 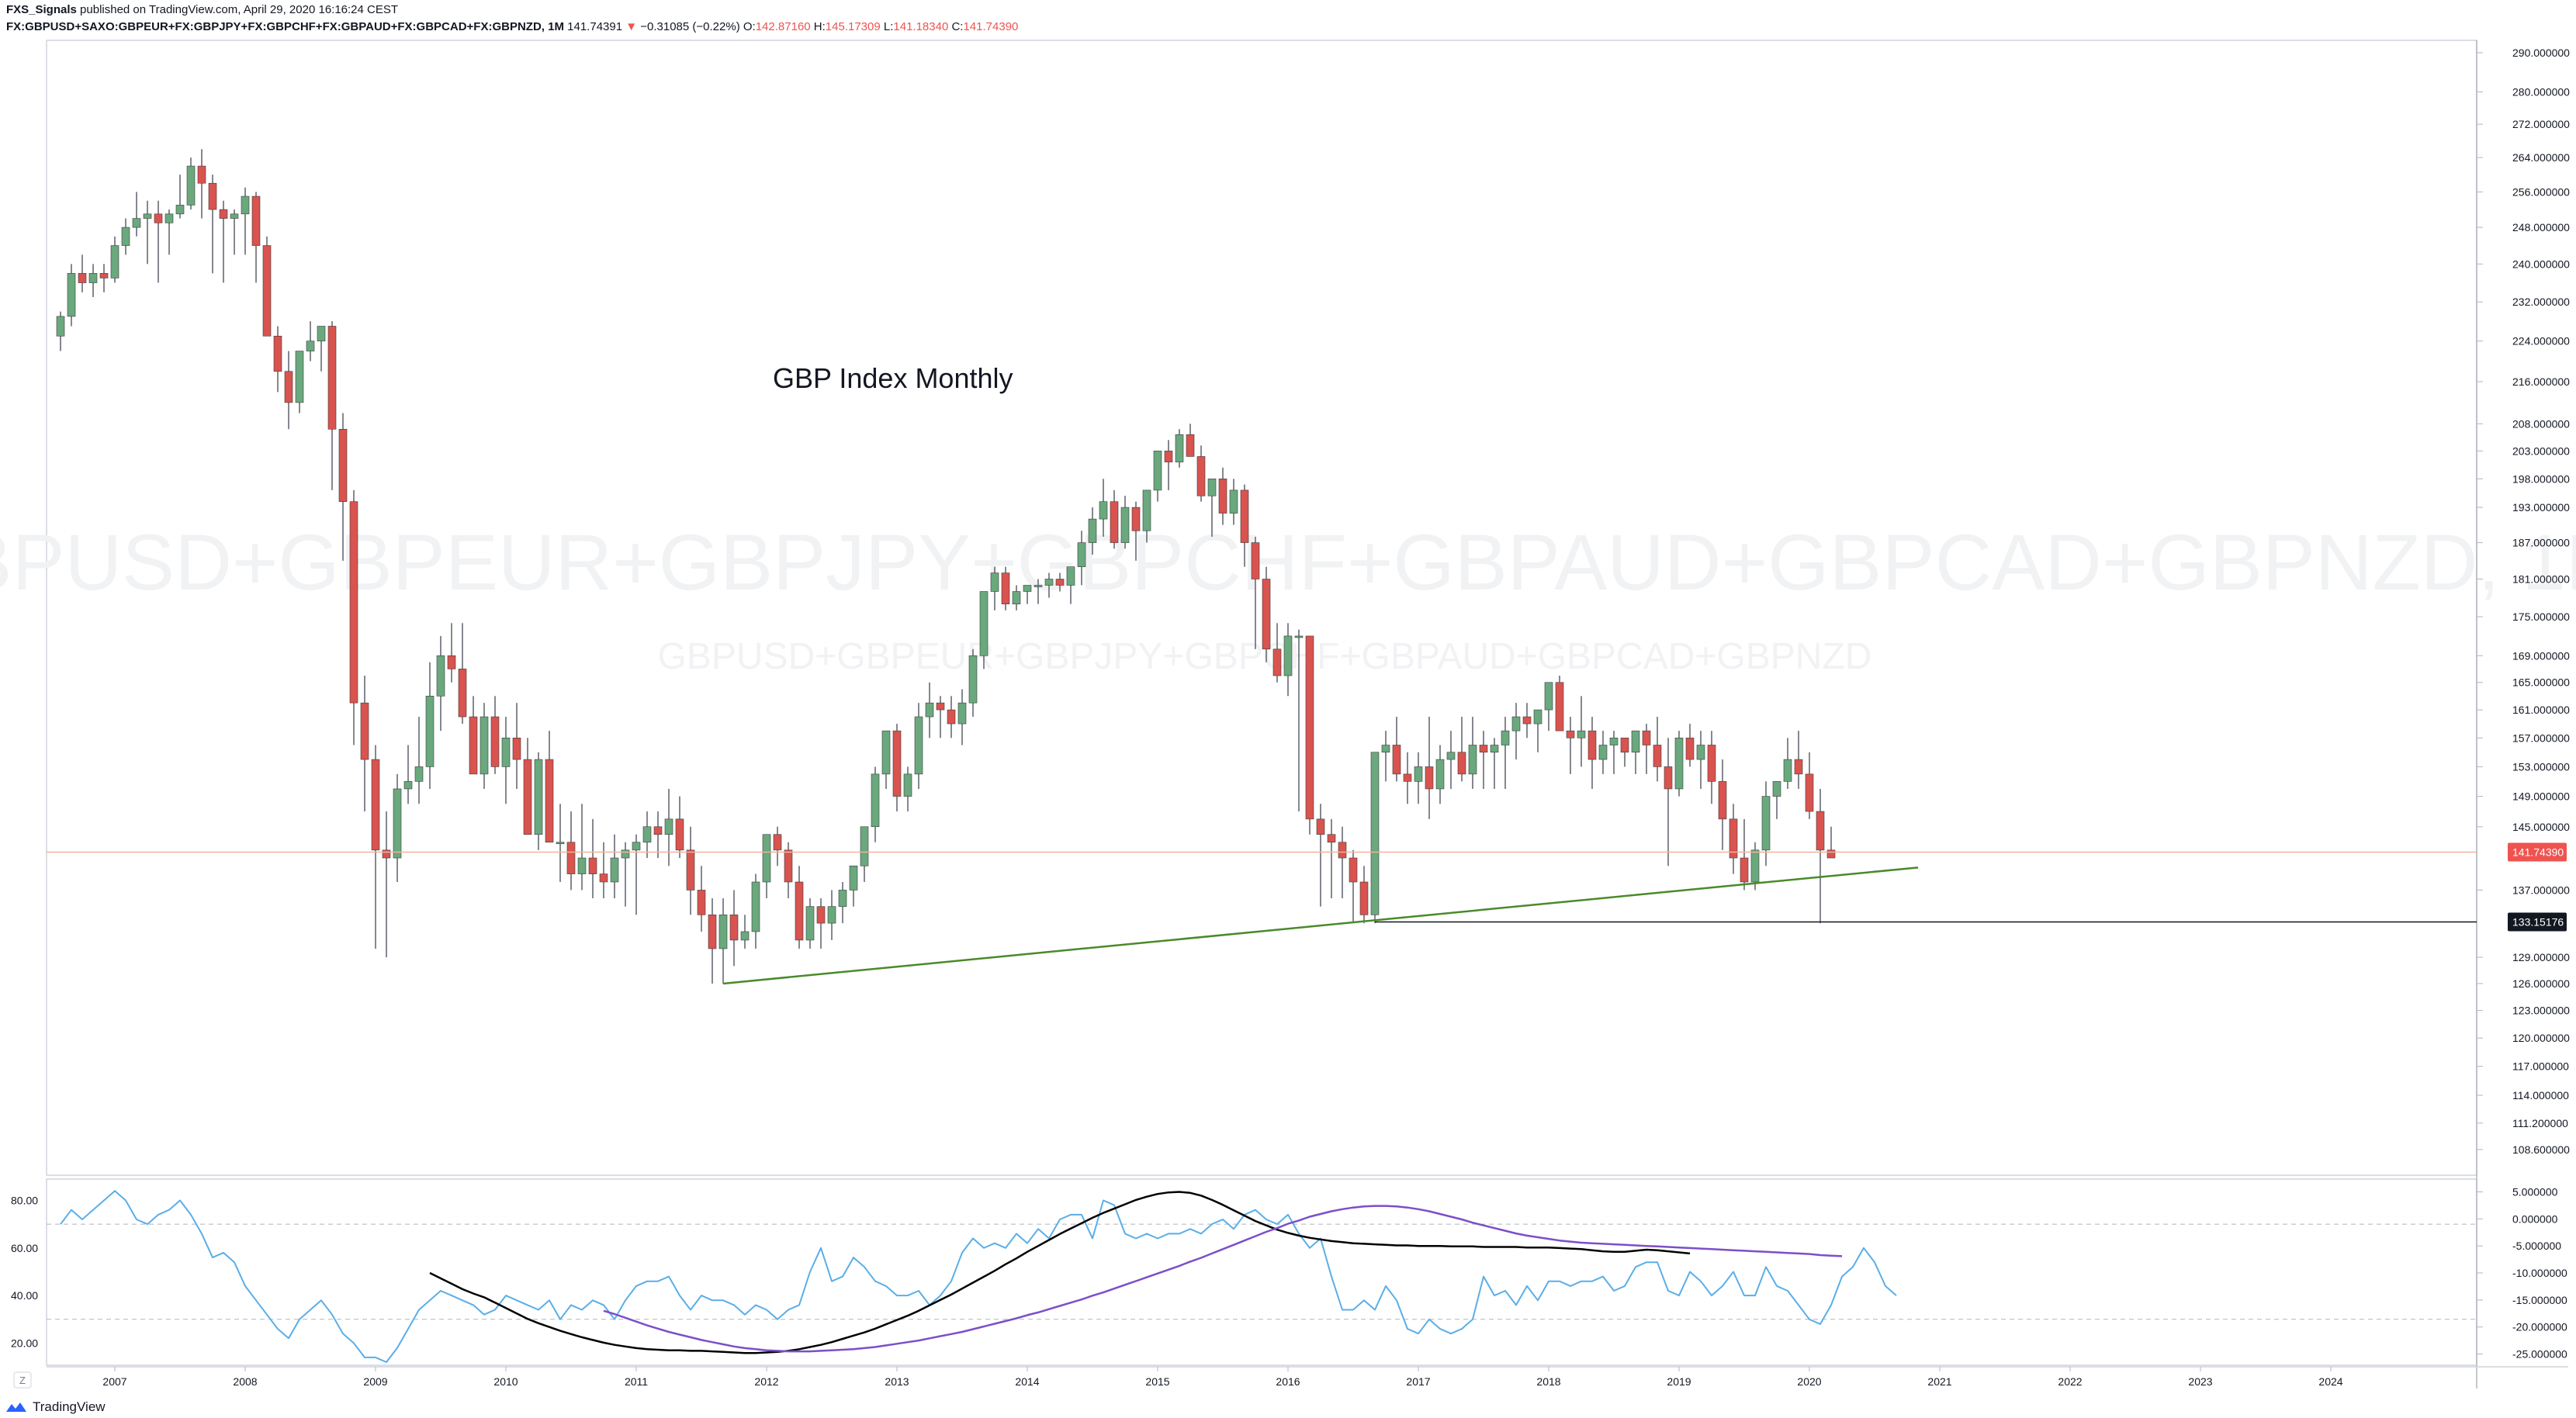 What do you see at coordinates (1320, 925) in the screenshot?
I see `trendline` at bounding box center [1320, 925].